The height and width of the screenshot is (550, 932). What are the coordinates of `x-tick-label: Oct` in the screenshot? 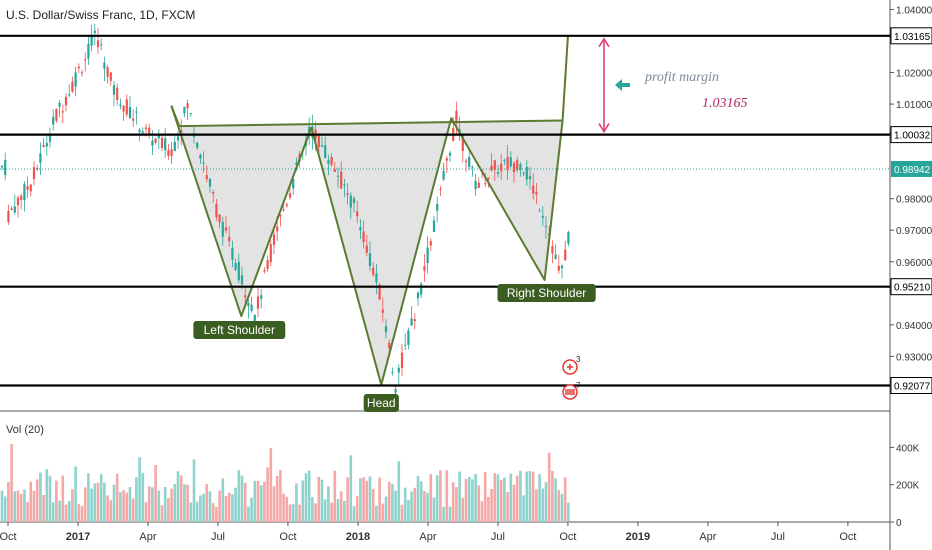 It's located at (567, 537).